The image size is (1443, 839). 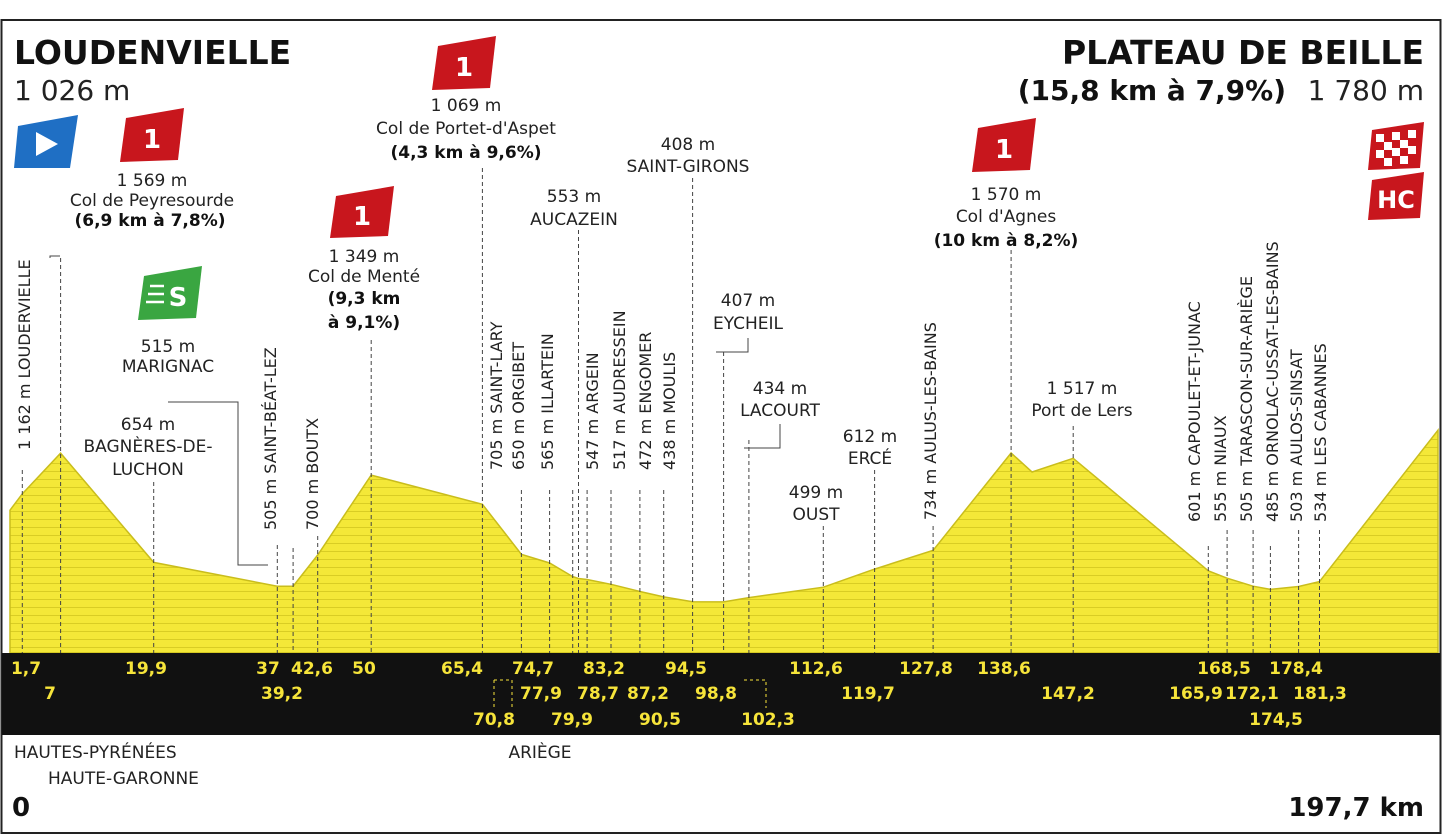 What do you see at coordinates (152, 52) in the screenshot?
I see `start-name: LOUDENVIELLE` at bounding box center [152, 52].